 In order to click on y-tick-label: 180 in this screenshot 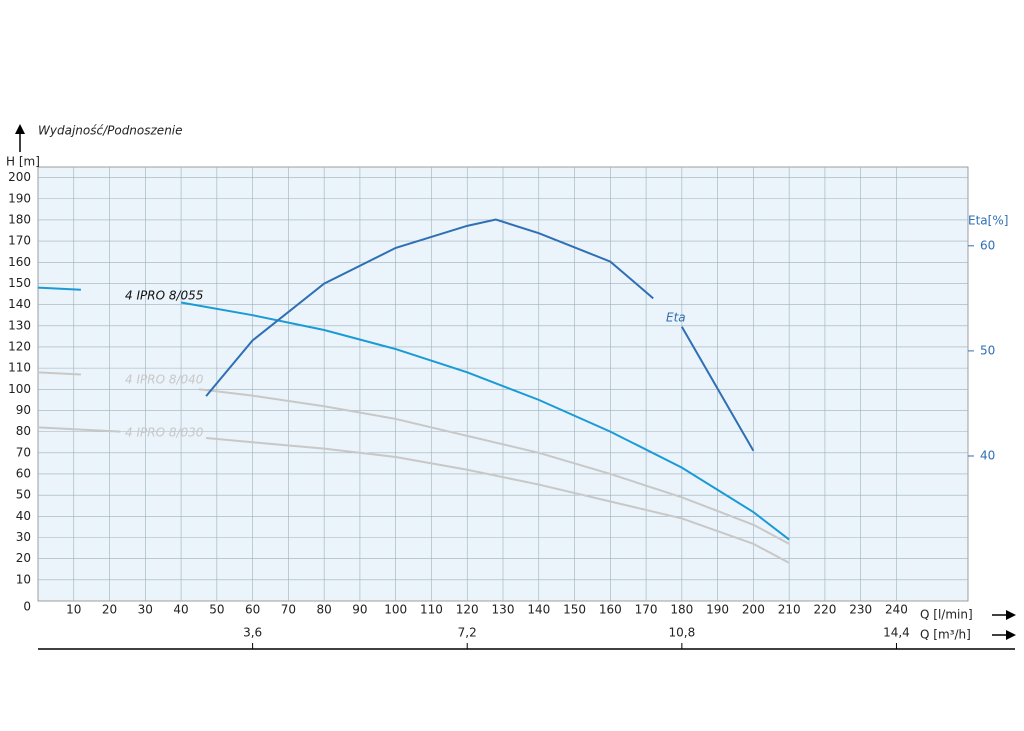, I will do `click(19, 219)`.